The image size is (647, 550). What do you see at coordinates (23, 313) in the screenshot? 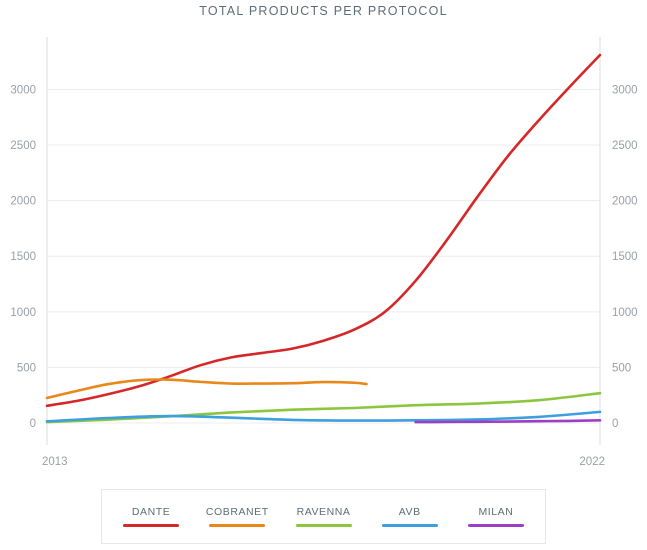
I see `y-tick-left-1000: 1000` at bounding box center [23, 313].